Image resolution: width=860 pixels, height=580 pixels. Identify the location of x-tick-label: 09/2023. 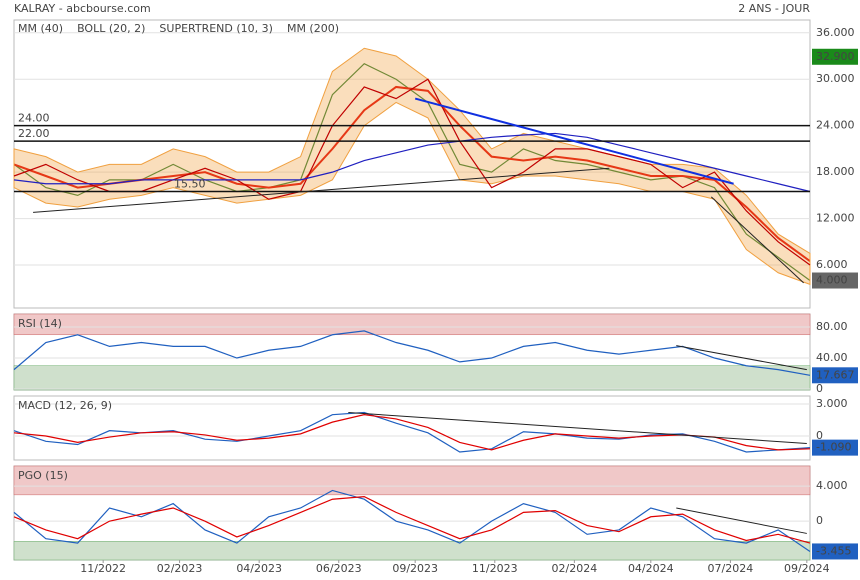
(415, 568).